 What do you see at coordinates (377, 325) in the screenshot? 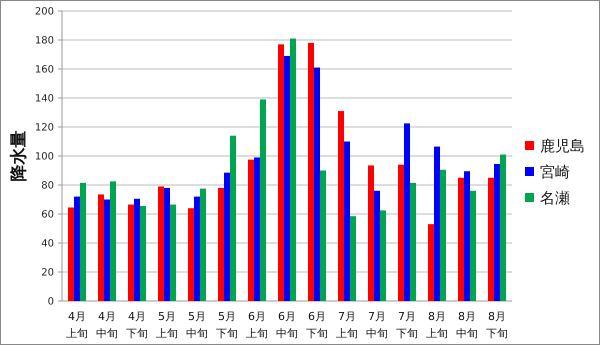
I see `x-tick-label: 7月中旬` at bounding box center [377, 325].